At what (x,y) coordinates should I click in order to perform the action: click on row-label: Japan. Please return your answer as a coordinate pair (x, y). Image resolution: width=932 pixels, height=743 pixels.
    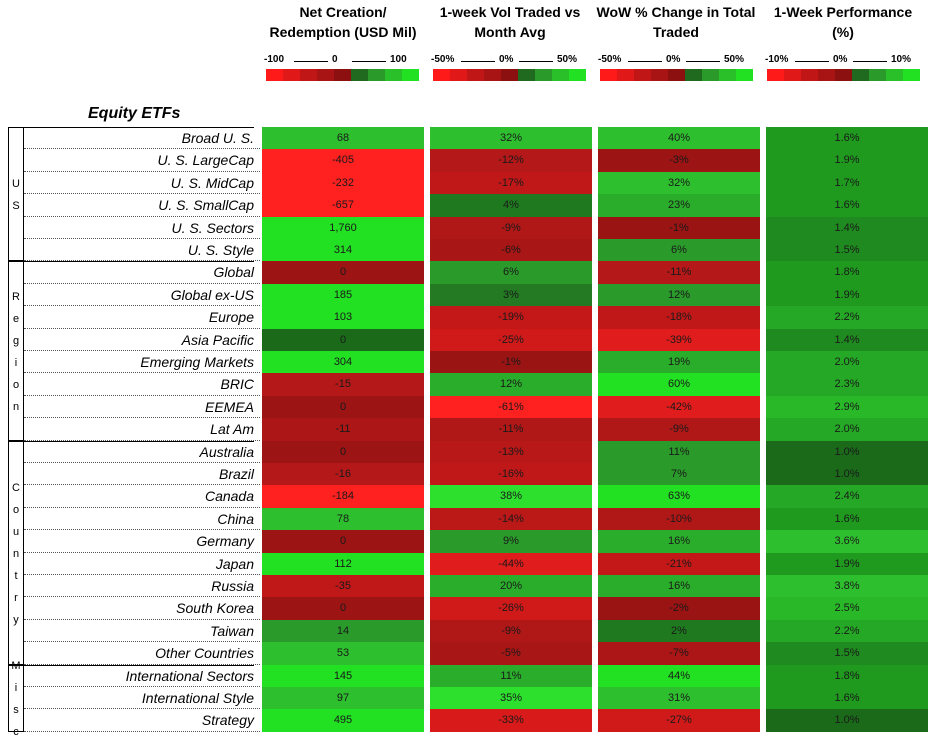
    Looking at the image, I should click on (142, 564).